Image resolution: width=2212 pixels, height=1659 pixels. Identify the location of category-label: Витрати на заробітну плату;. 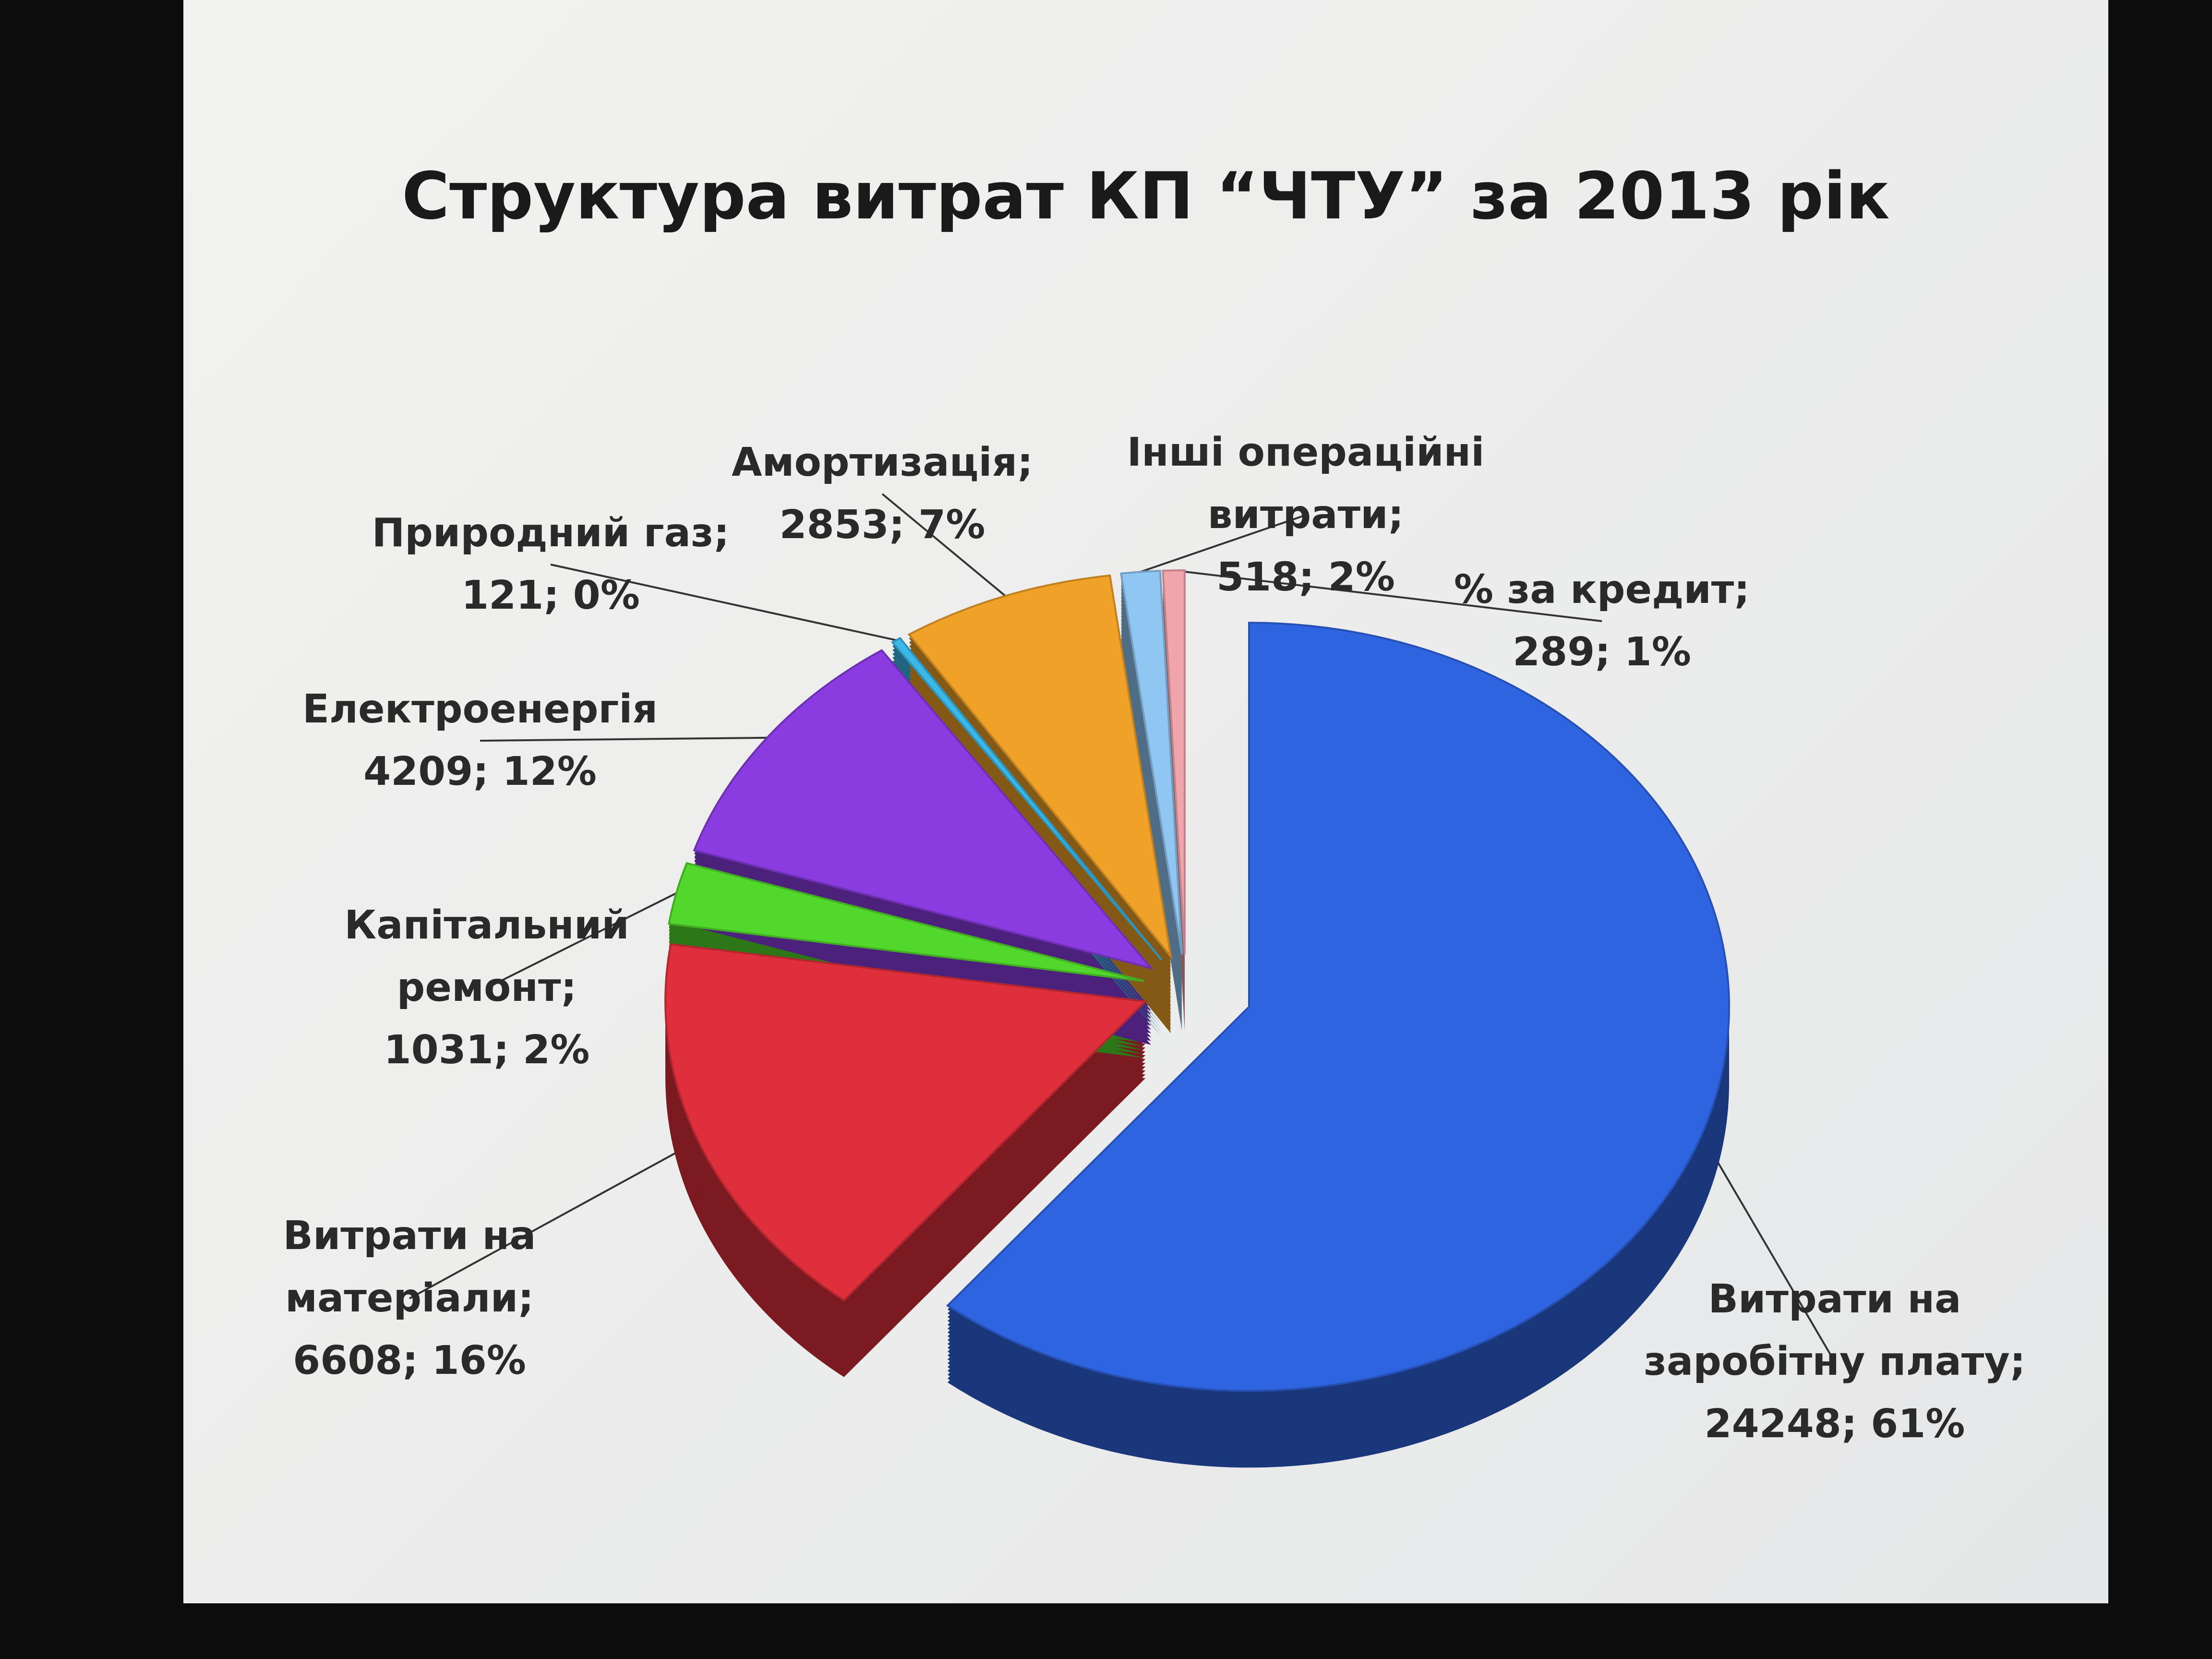
(1835, 1330).